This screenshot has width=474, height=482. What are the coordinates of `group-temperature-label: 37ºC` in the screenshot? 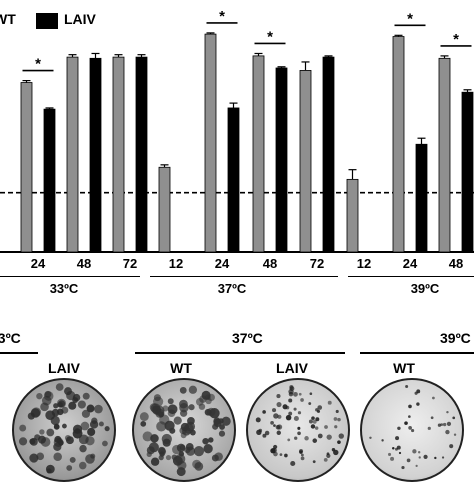 It's located at (232, 288).